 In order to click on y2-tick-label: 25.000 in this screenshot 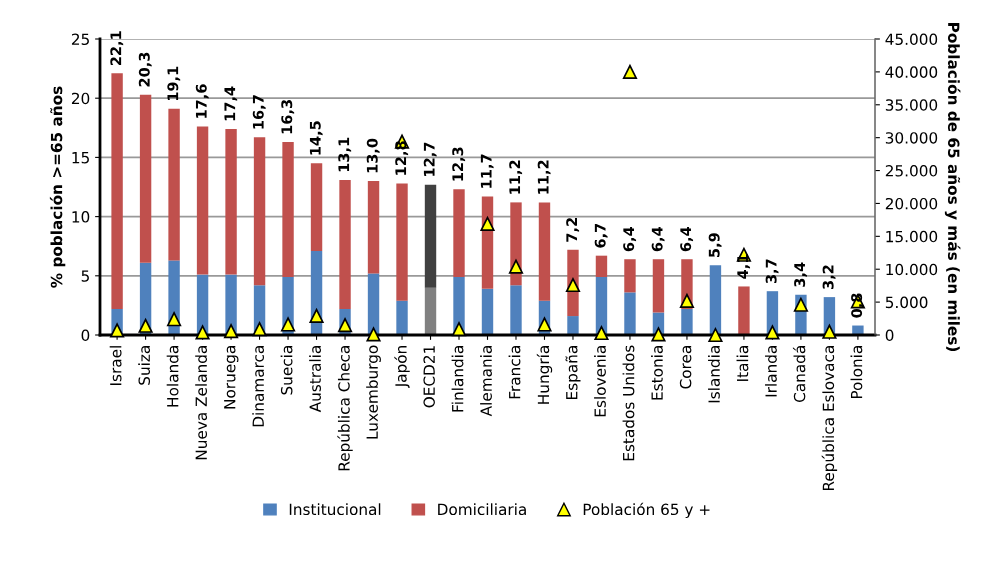, I will do `click(911, 171)`.